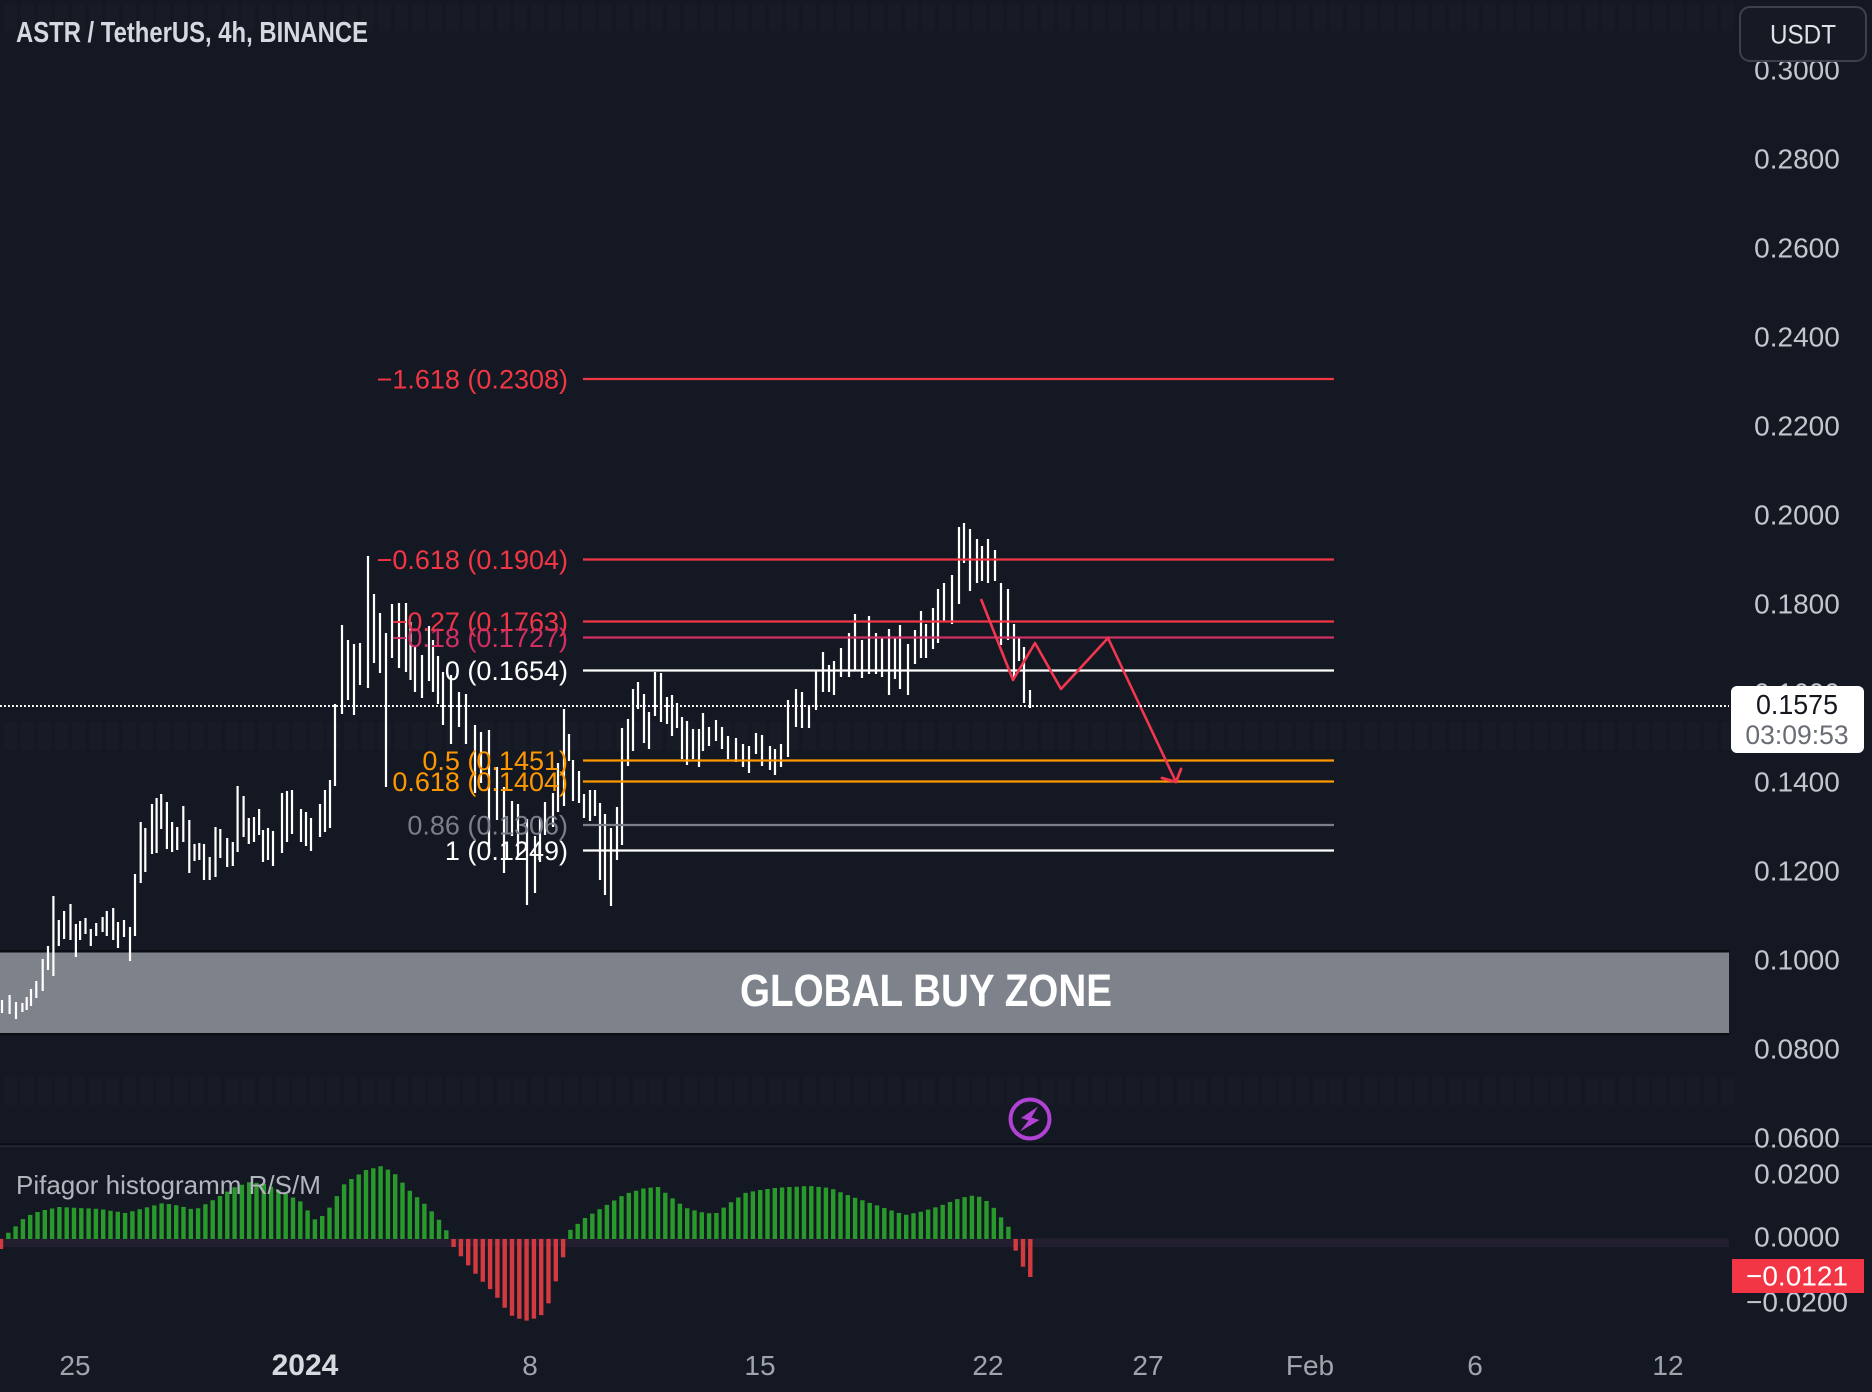 This screenshot has width=1872, height=1392. Describe the element at coordinates (1797, 248) in the screenshot. I see `svg-text: 0.2600` at that location.